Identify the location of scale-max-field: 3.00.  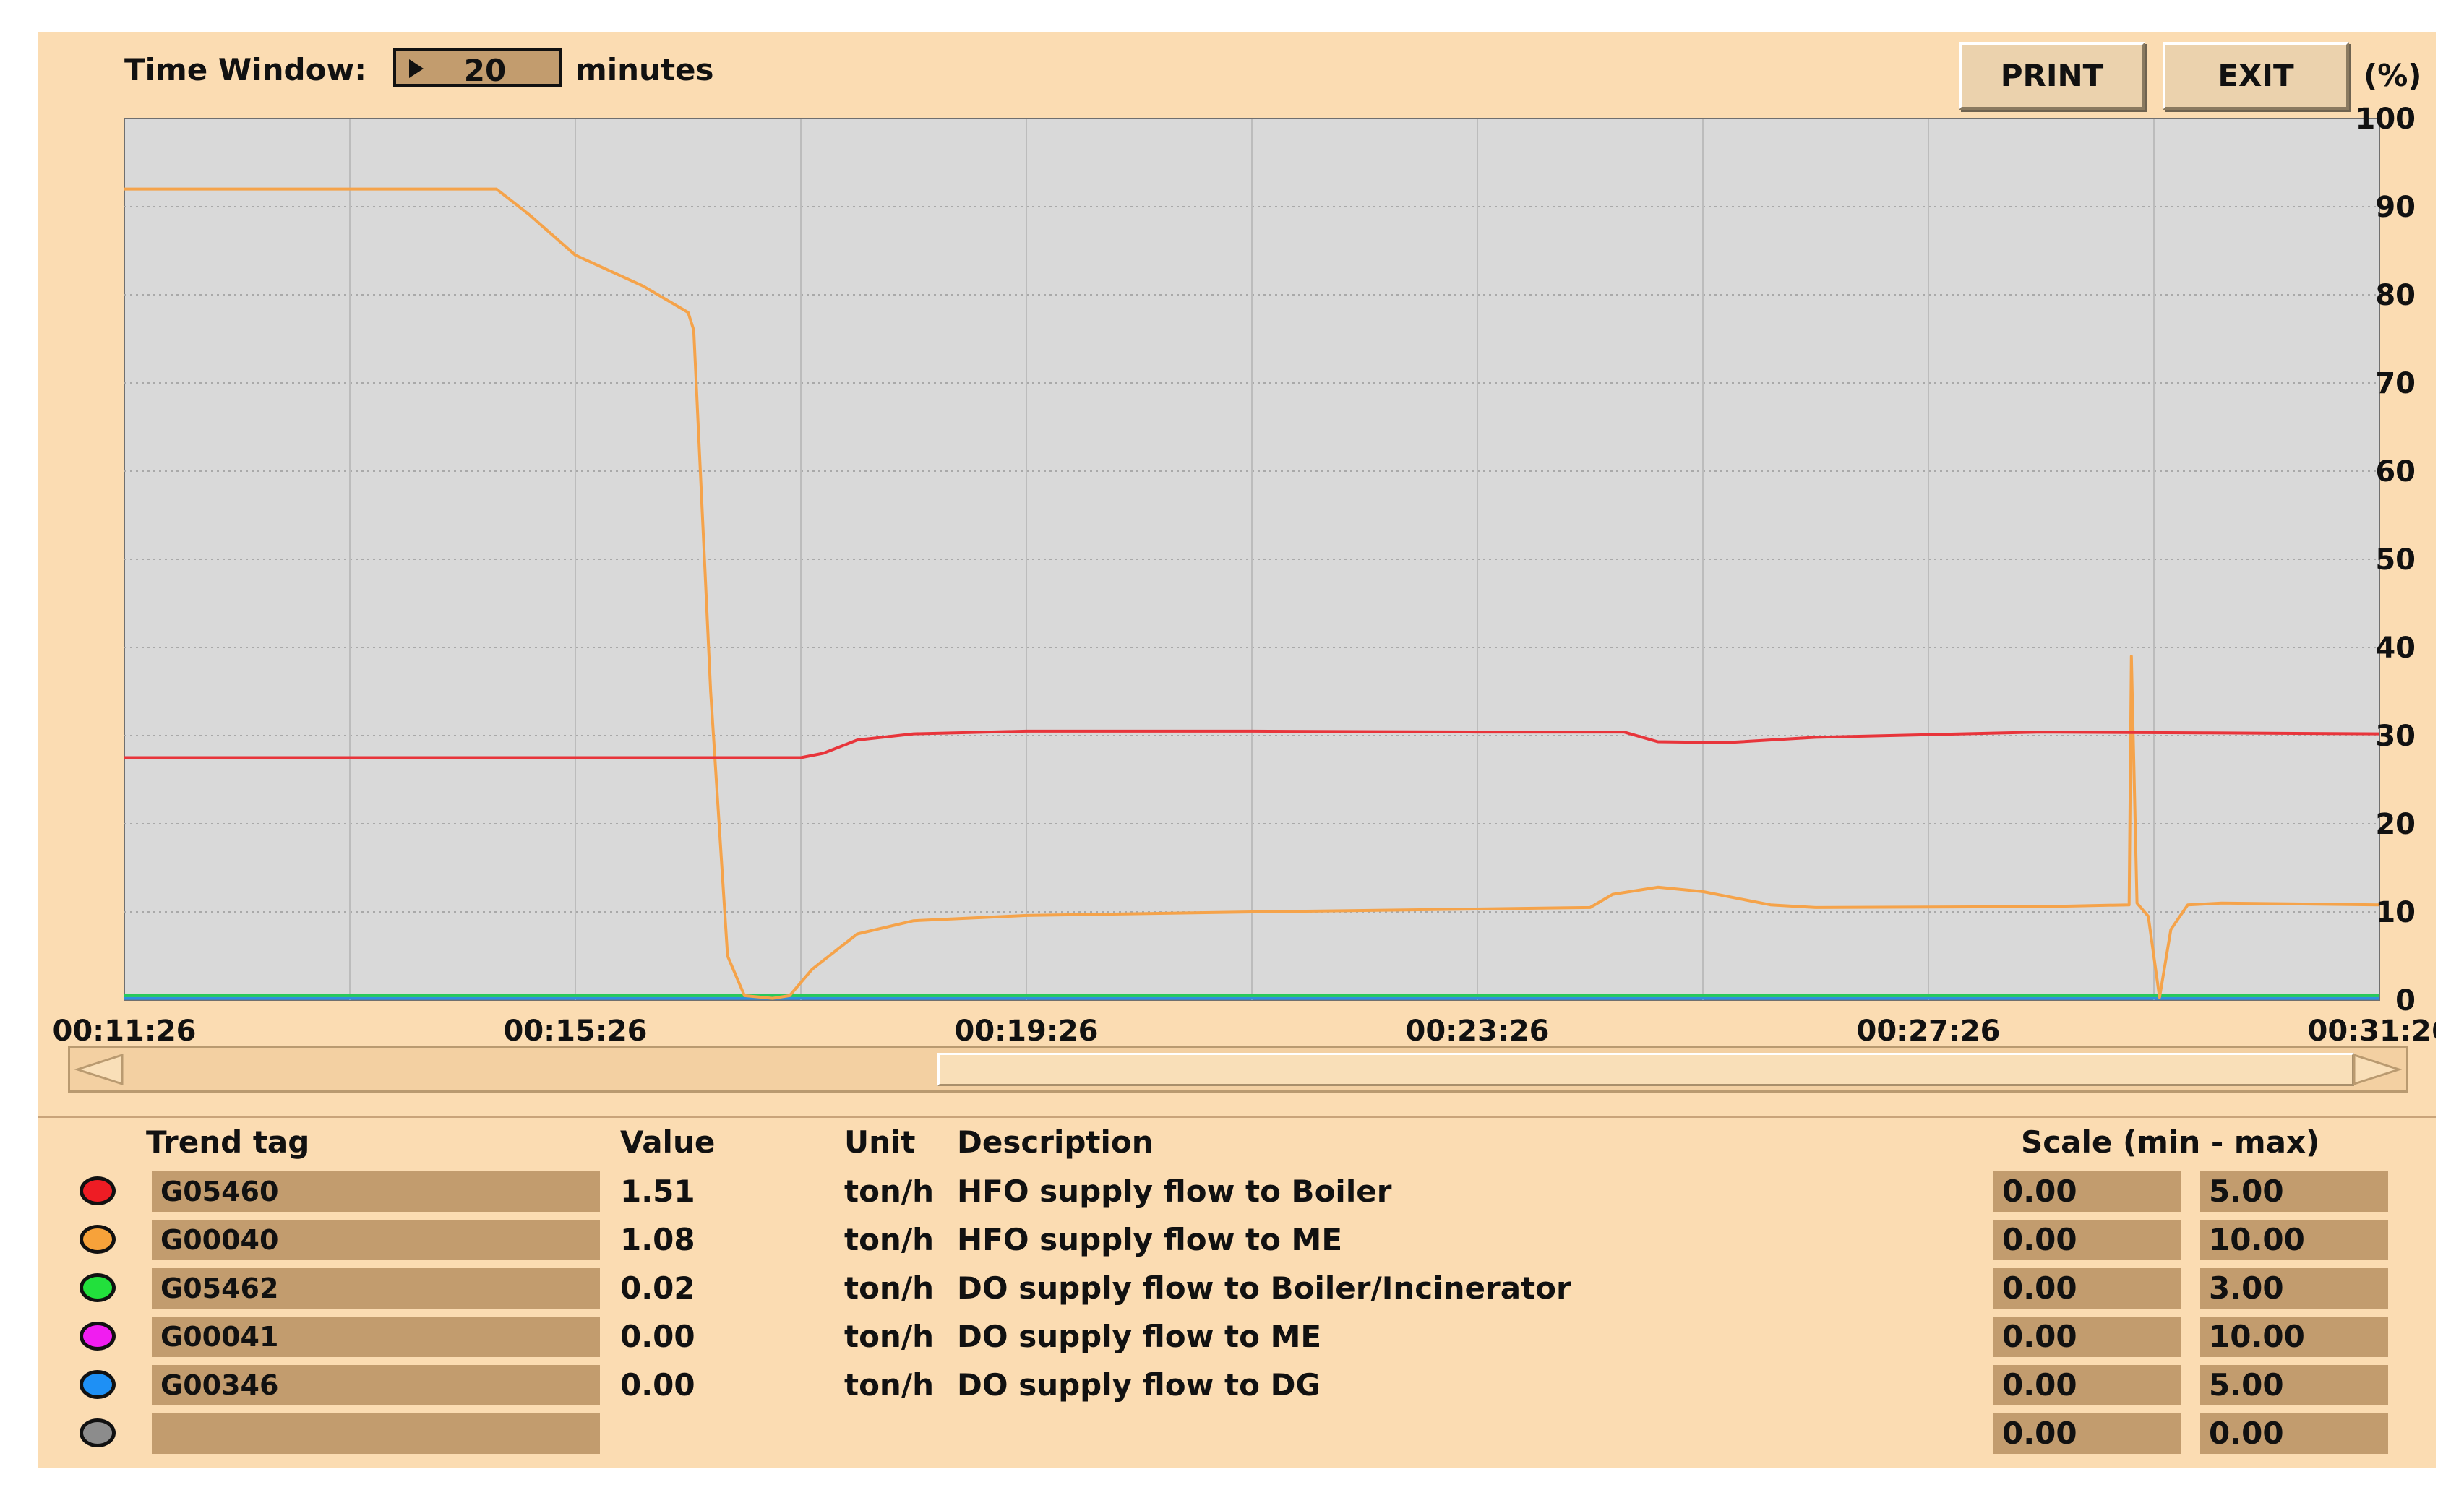
(2294, 1288).